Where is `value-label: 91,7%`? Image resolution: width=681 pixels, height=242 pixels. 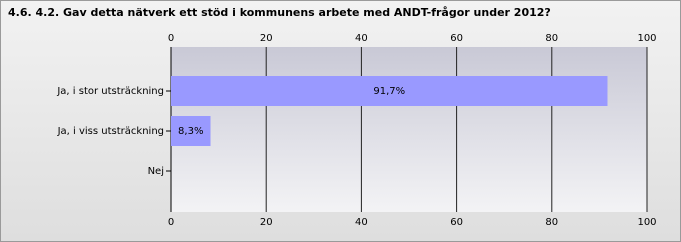 value-label: 91,7% is located at coordinates (389, 91).